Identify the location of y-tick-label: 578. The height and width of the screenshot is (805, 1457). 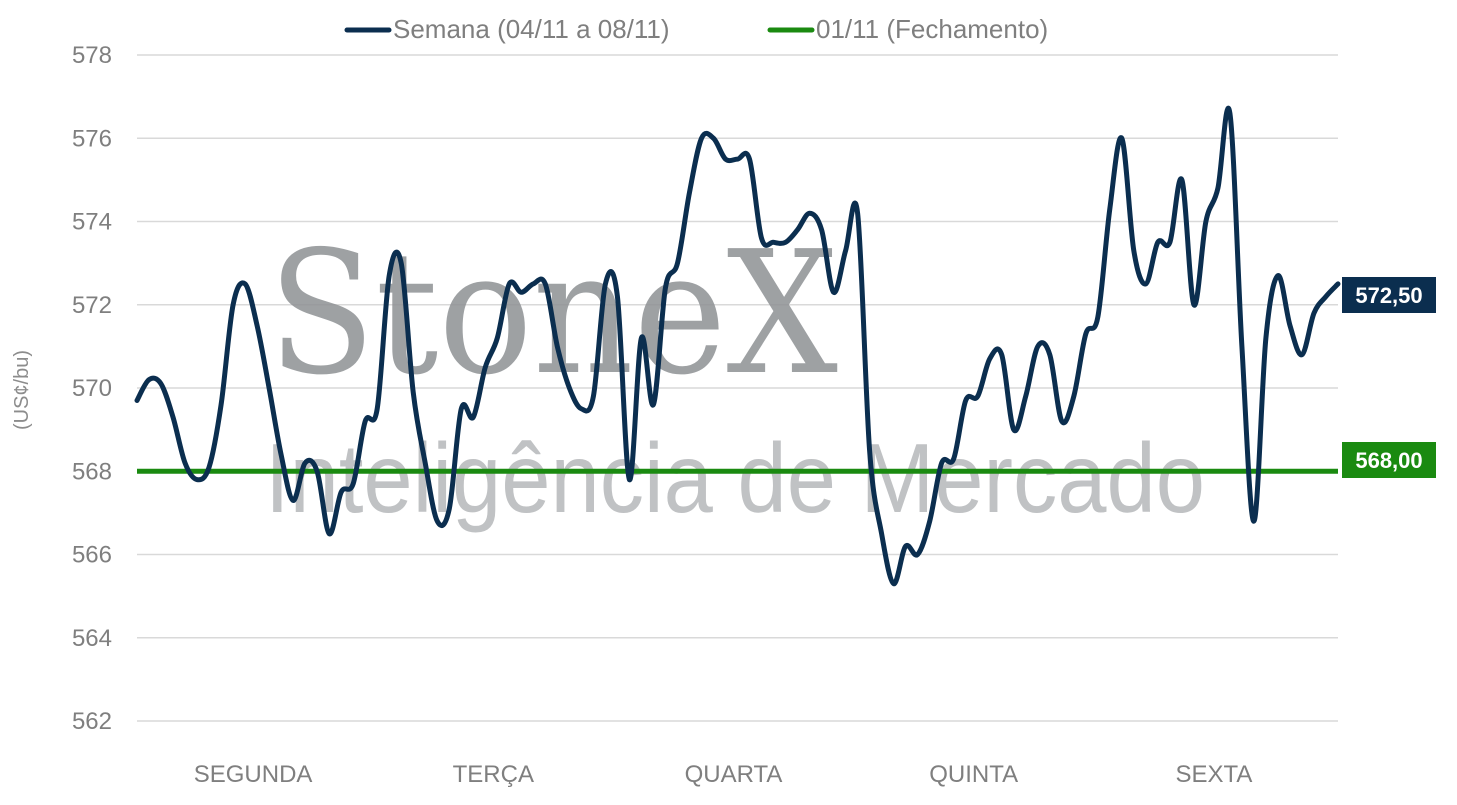
(92, 55).